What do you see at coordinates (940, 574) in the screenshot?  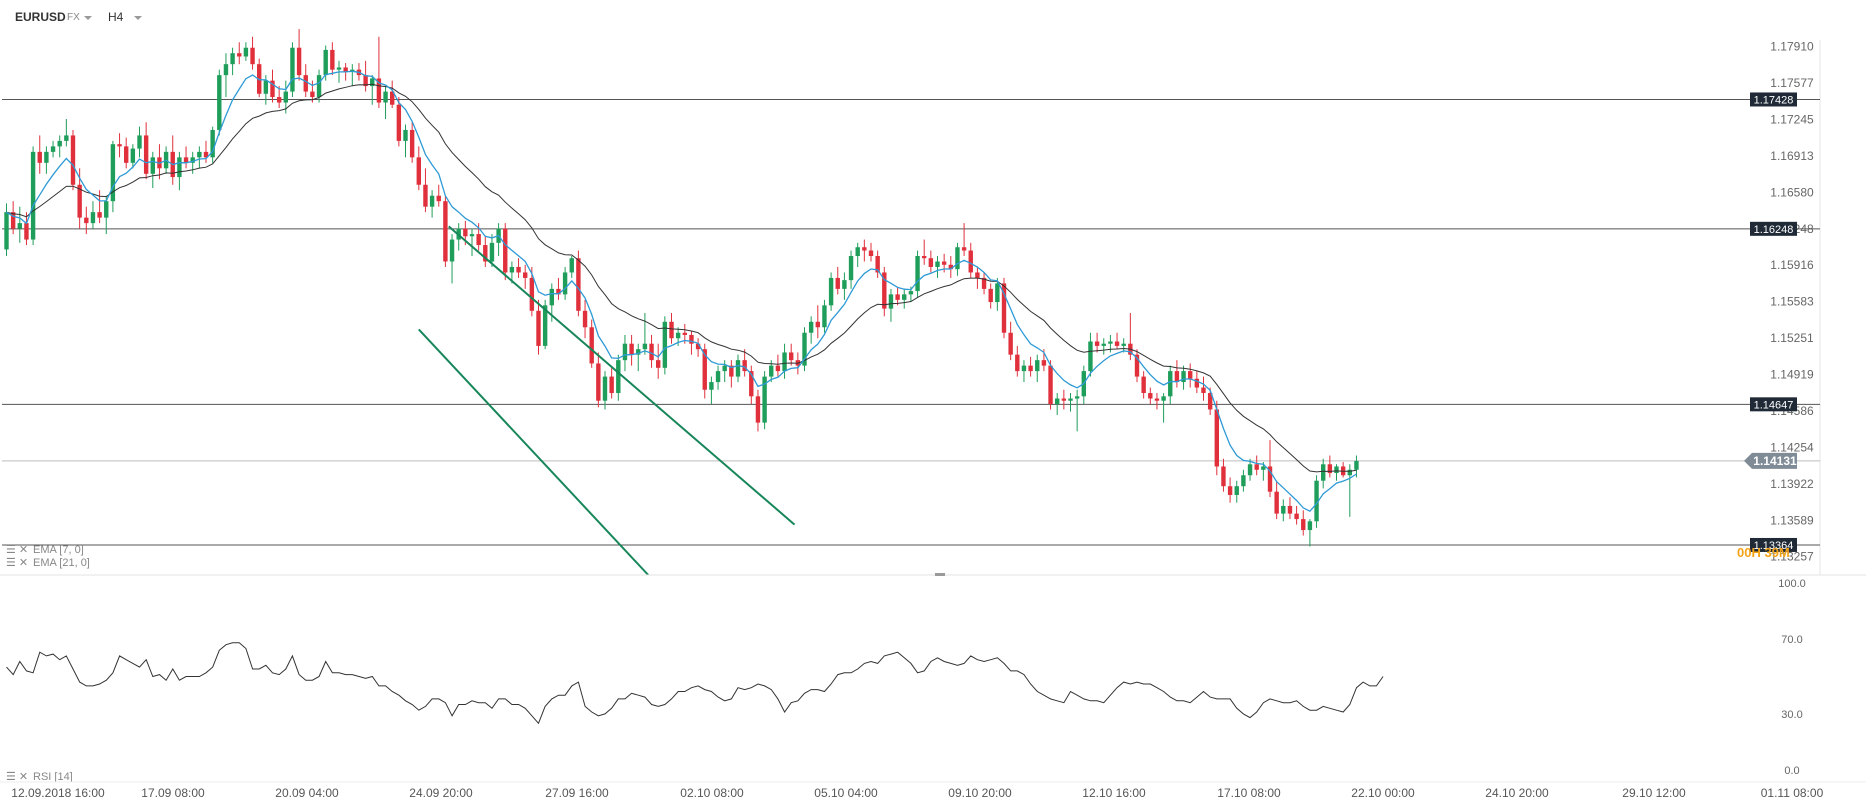 I see `pane-resize-handle` at bounding box center [940, 574].